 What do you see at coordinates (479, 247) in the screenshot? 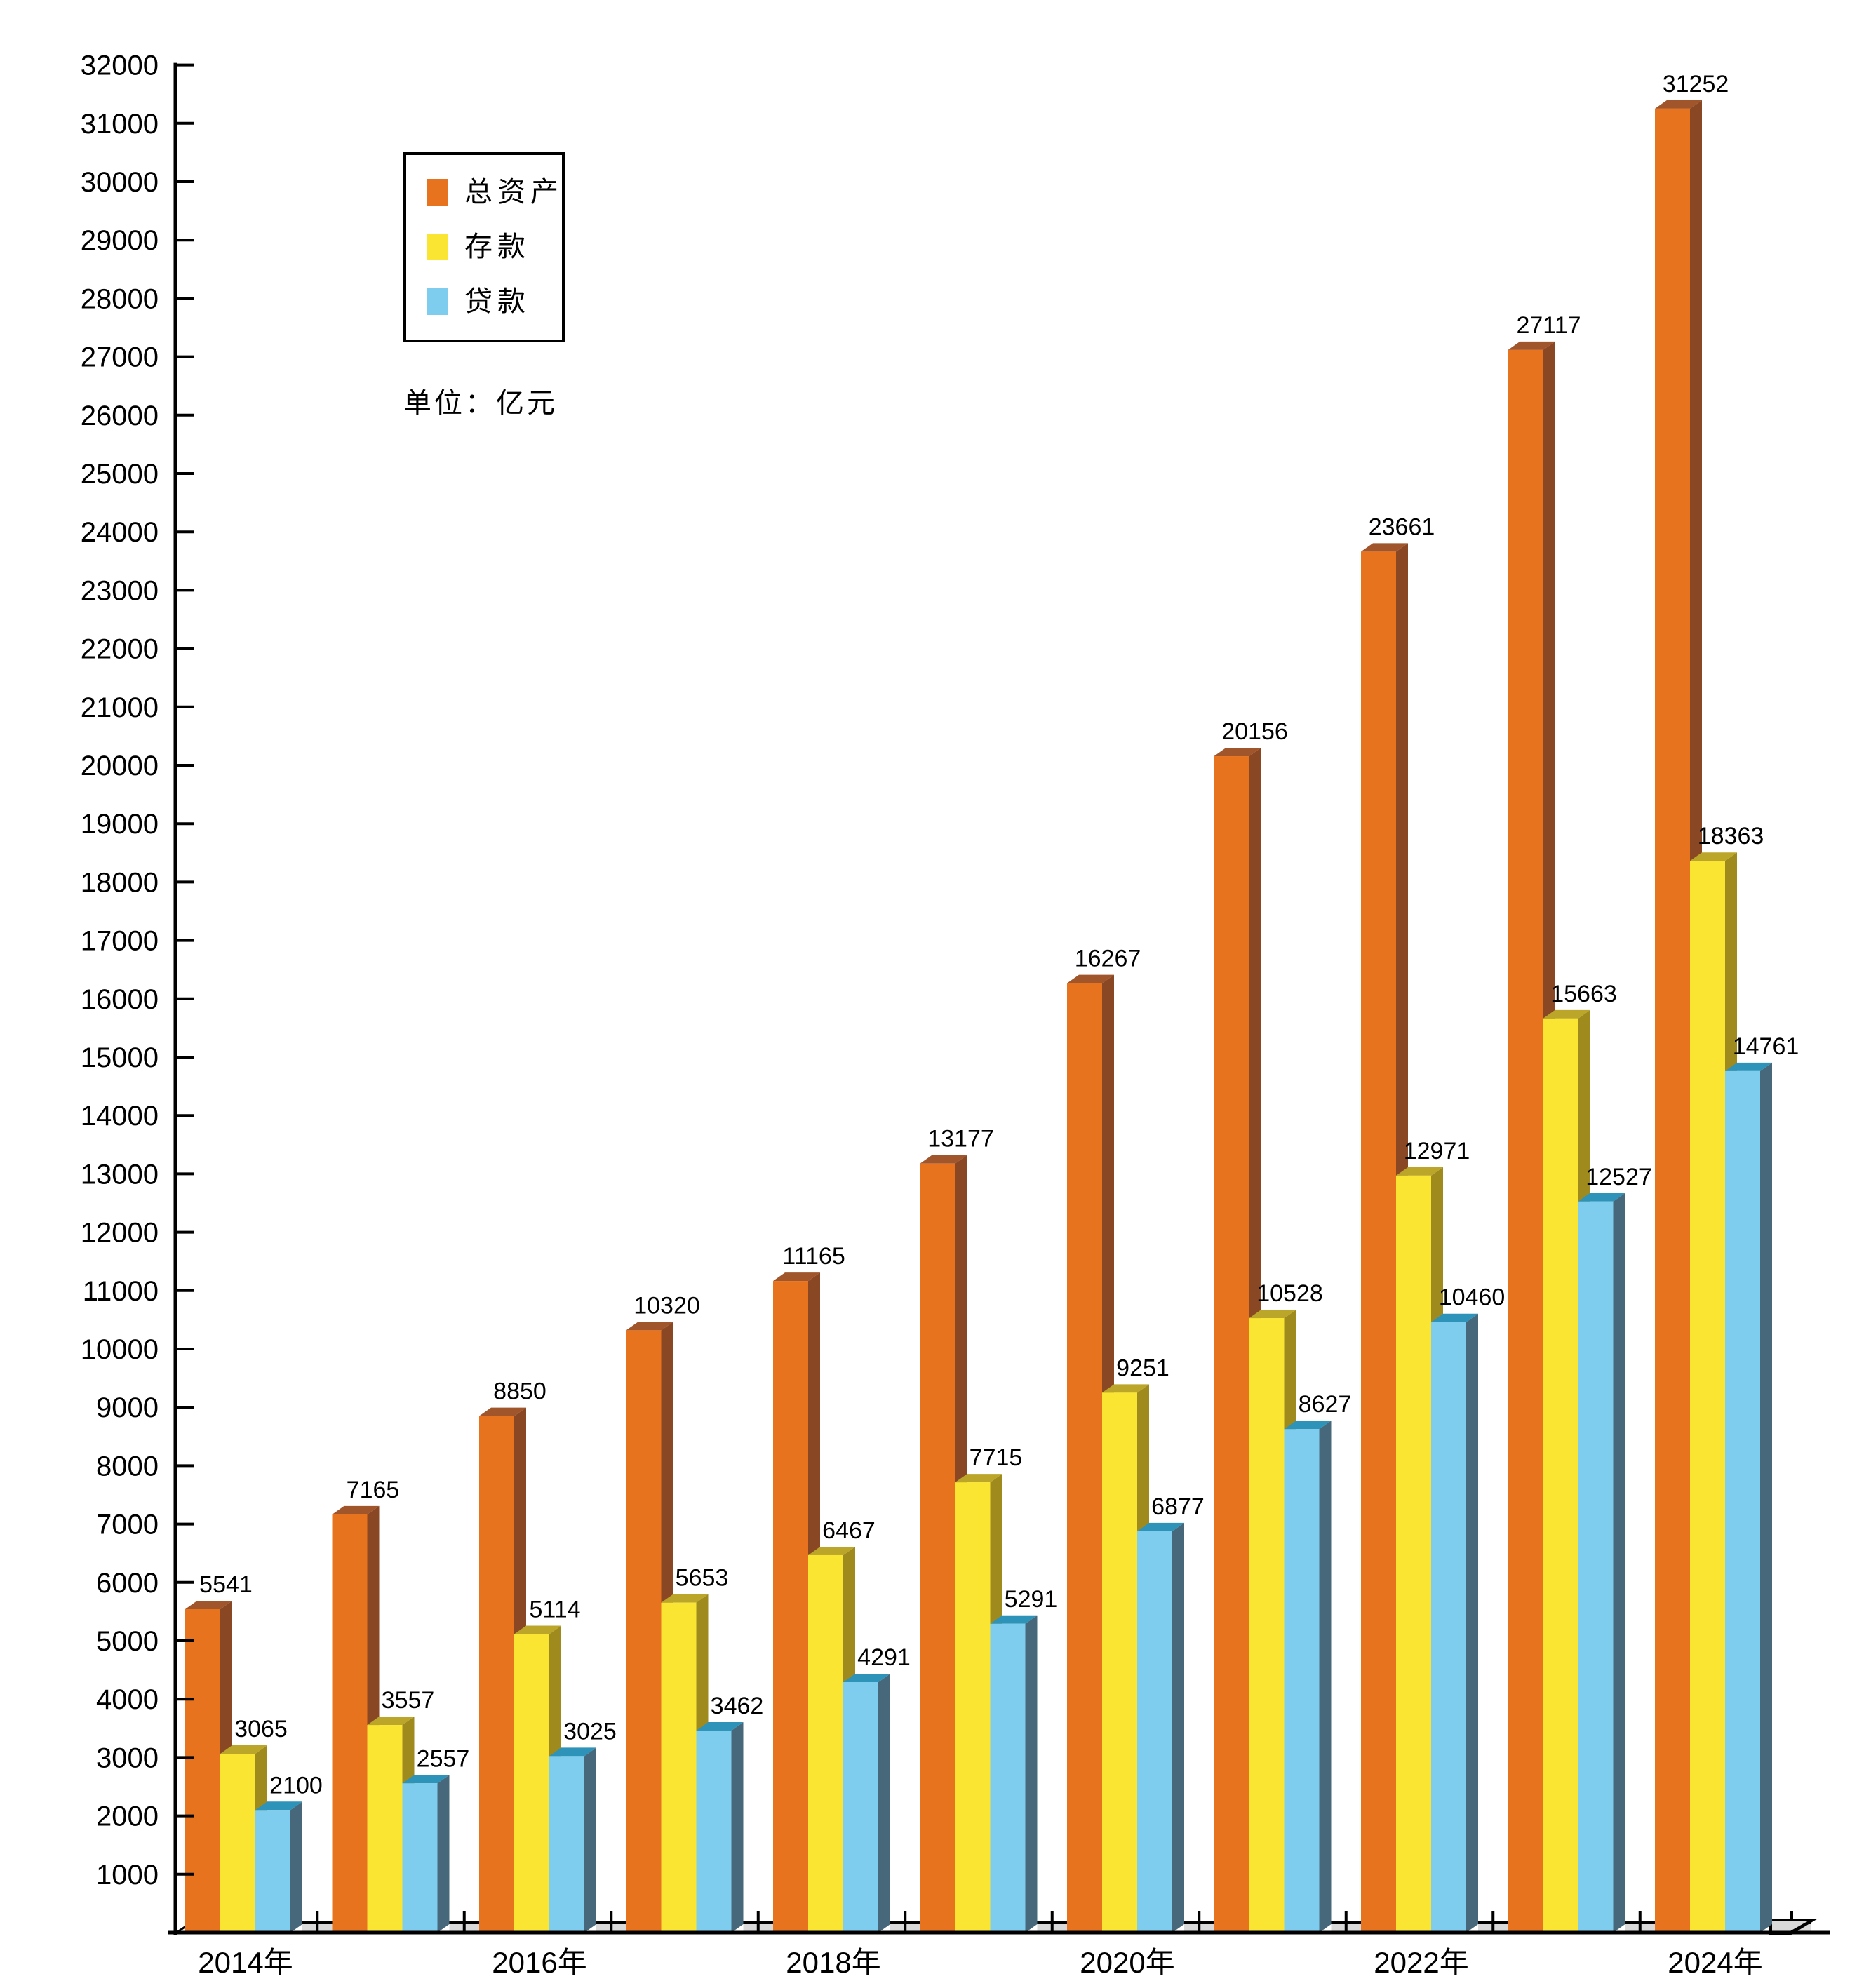
I see `legend-item-deposits: 存款` at bounding box center [479, 247].